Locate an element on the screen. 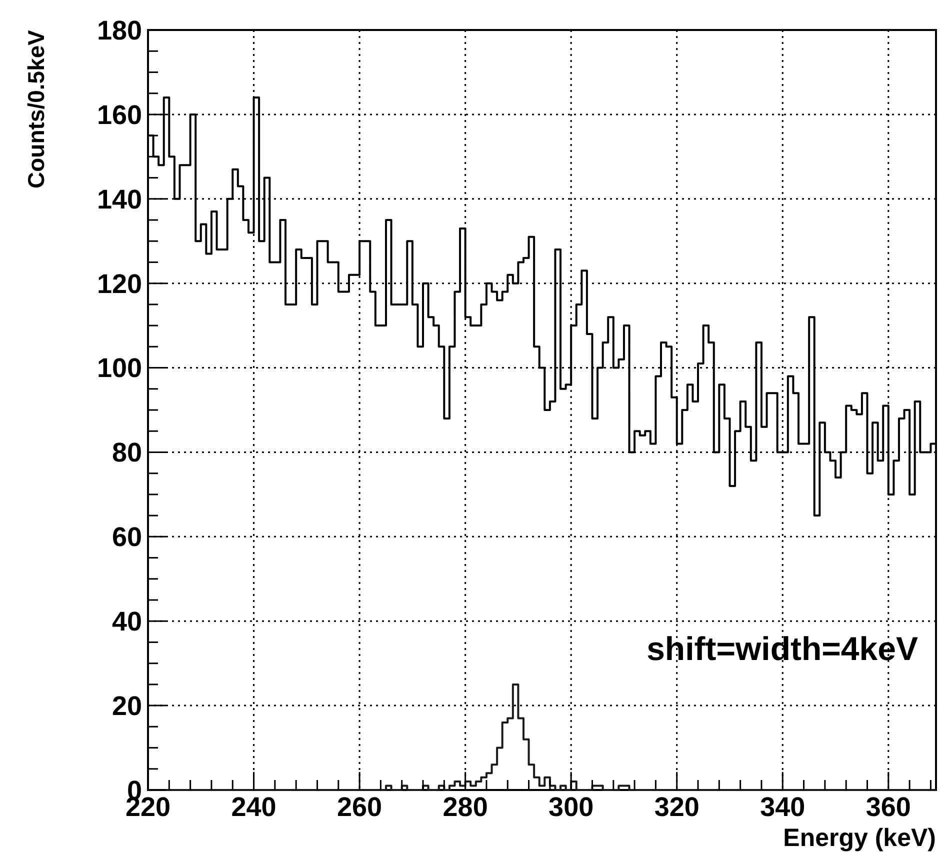 The image size is (950, 860). y-tick-label: 160 is located at coordinates (119, 115).